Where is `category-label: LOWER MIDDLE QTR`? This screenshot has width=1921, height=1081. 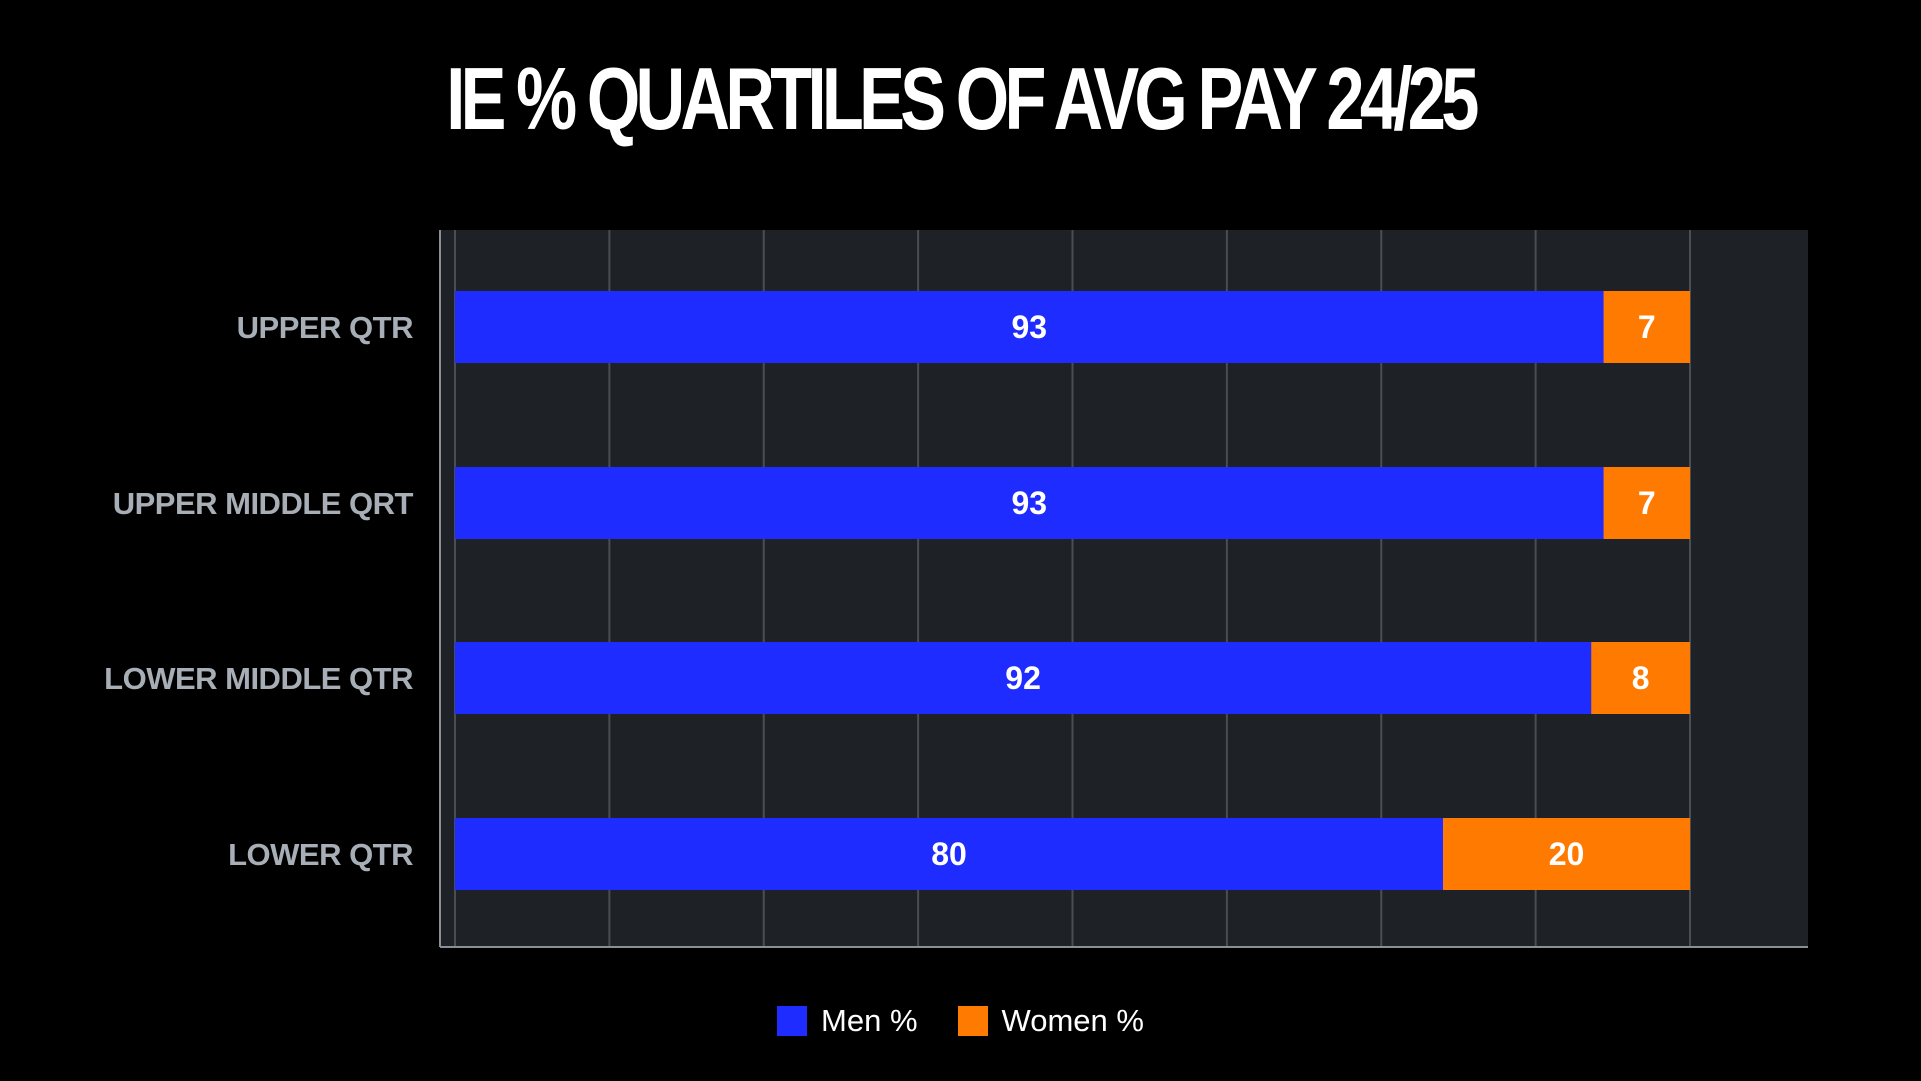 category-label: LOWER MIDDLE QTR is located at coordinates (258, 678).